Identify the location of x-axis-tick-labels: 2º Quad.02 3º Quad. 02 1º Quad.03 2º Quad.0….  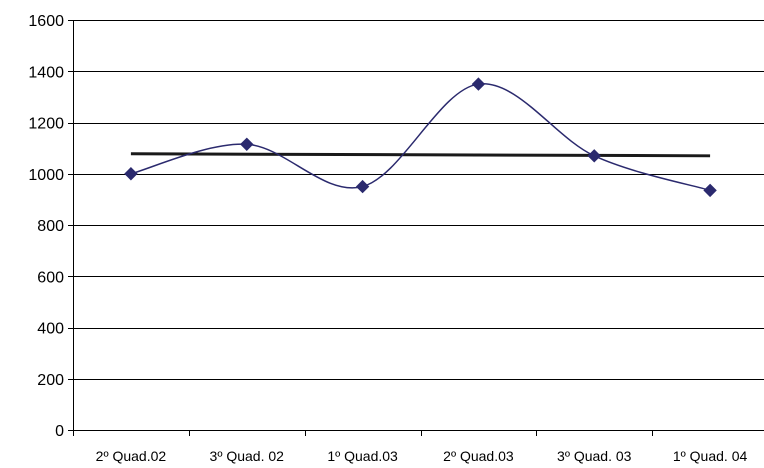
(422, 456).